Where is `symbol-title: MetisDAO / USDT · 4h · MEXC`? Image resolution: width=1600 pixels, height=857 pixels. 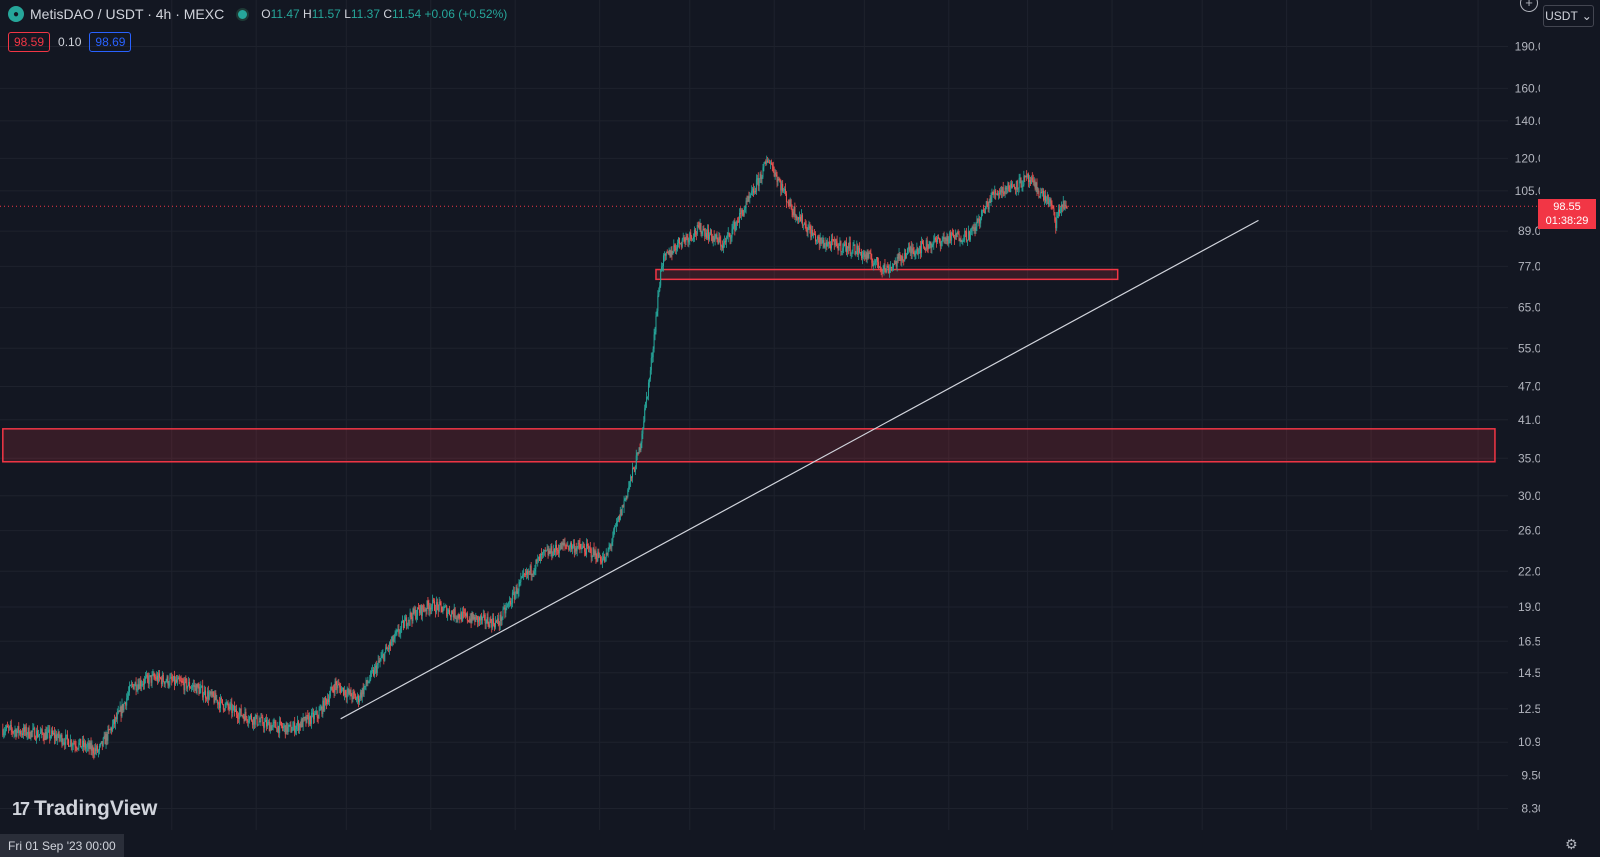 symbol-title: MetisDAO / USDT · 4h · MEXC is located at coordinates (127, 14).